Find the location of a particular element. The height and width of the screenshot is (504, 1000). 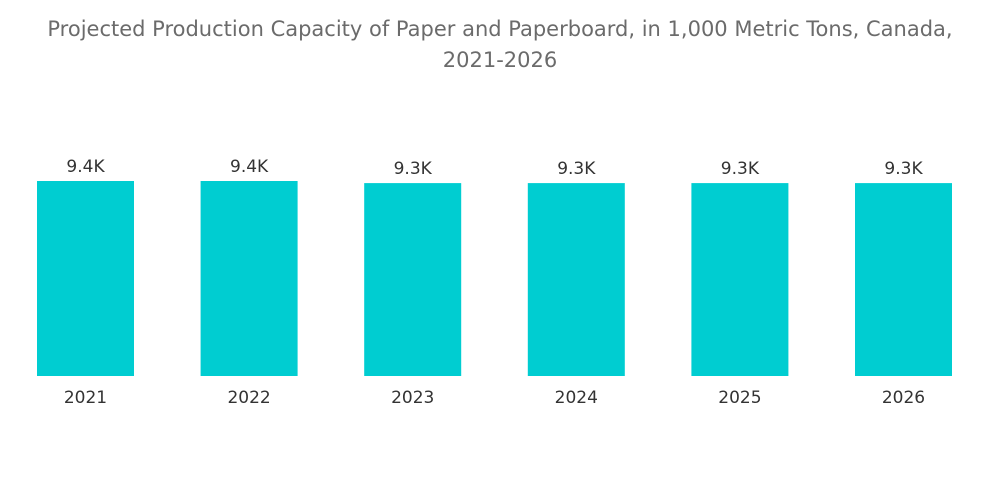

data-label-2026: 9.3K is located at coordinates (903, 169).